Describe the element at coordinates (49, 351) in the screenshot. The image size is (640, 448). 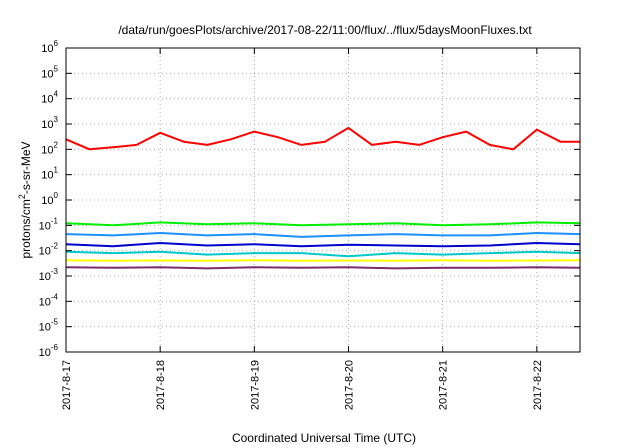
I see `y-tick-label: 10⁻⁶` at that location.